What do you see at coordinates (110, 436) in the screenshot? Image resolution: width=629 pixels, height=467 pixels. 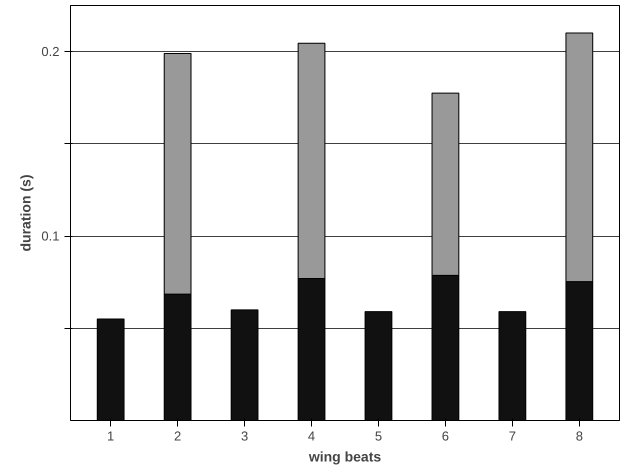 I see `x-tick-label: 1` at bounding box center [110, 436].